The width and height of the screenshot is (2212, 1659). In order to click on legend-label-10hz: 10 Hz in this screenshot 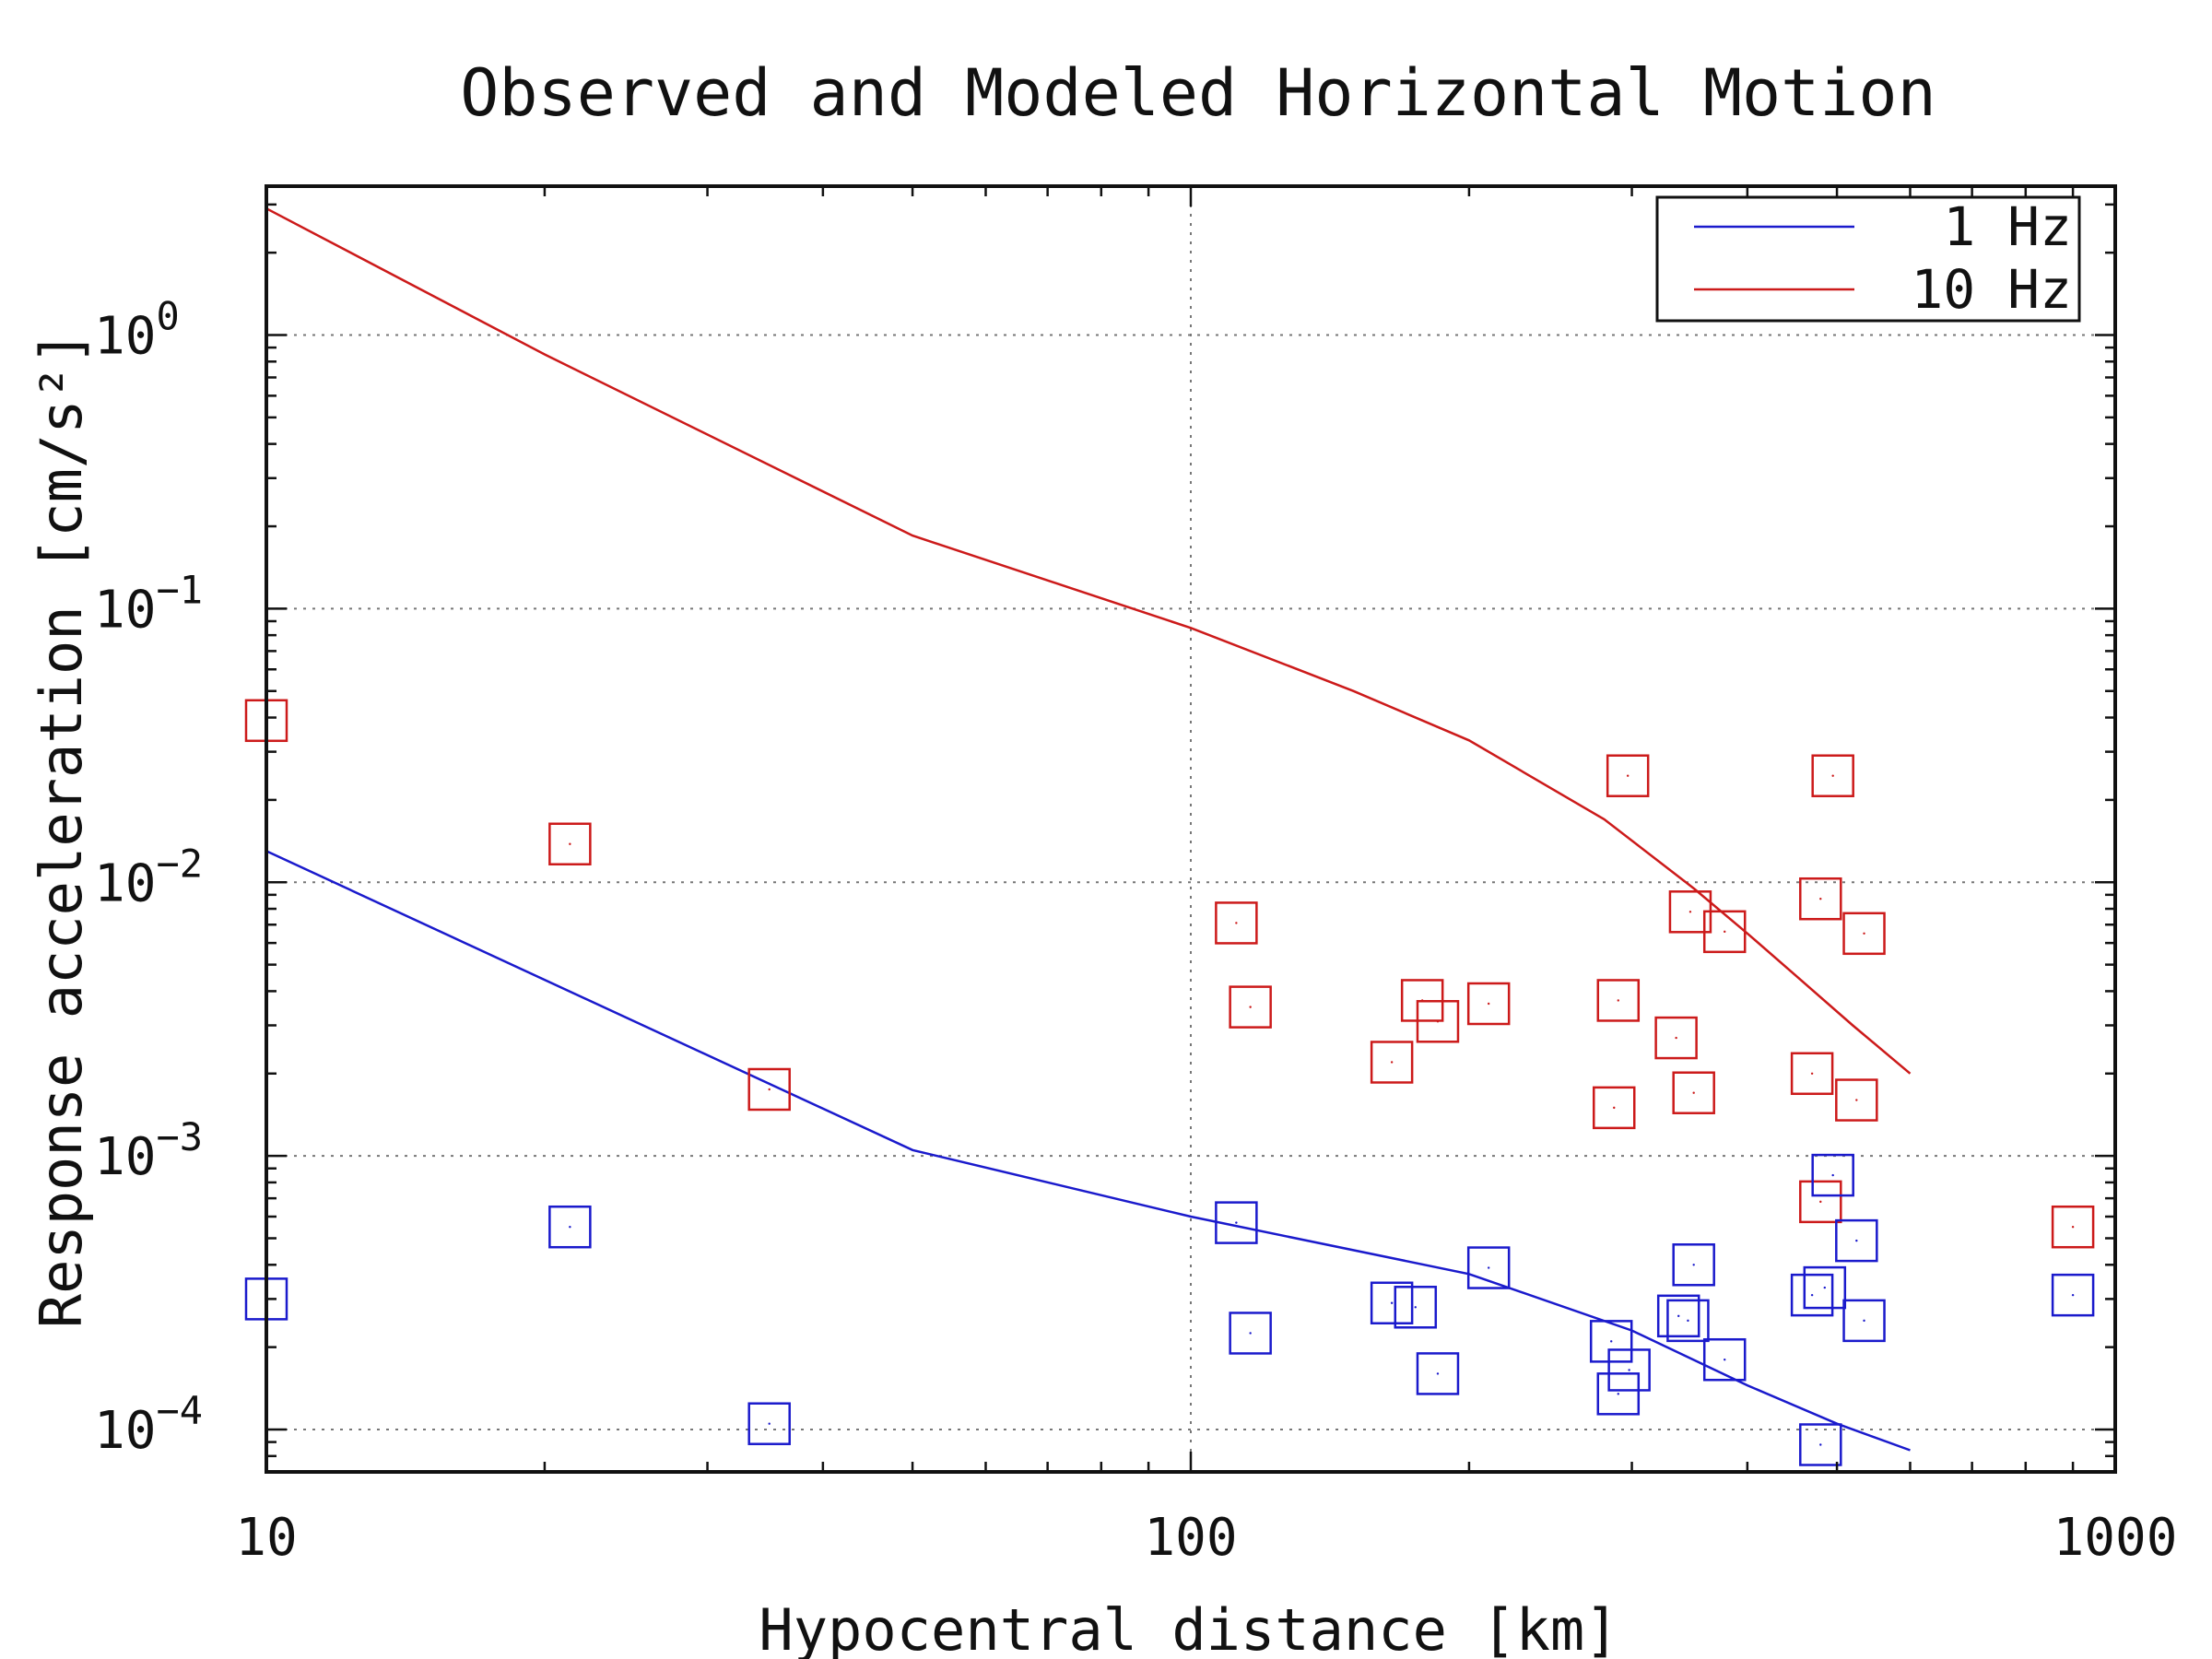, I will do `click(1991, 289)`.